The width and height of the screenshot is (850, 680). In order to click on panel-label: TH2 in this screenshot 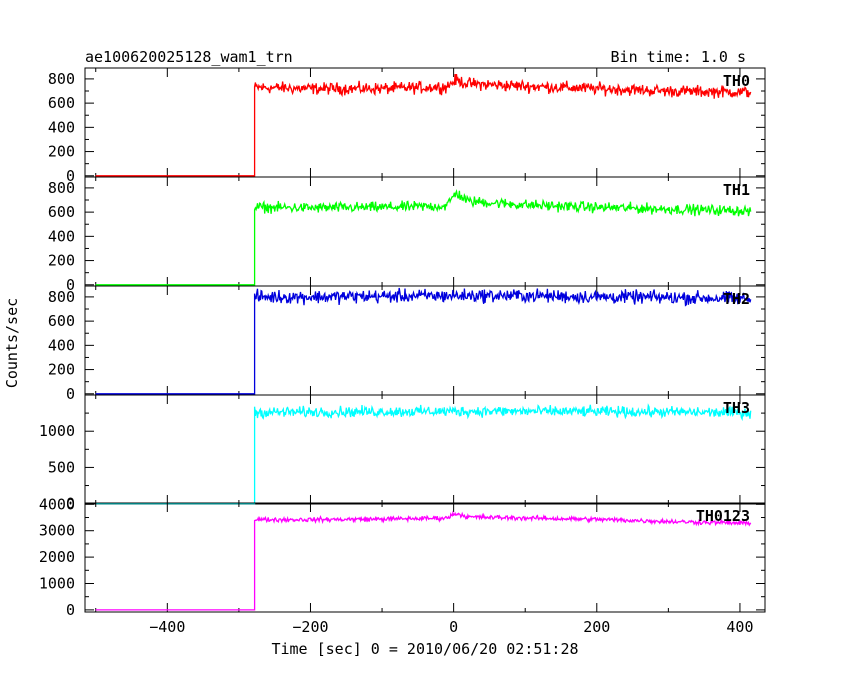, I will do `click(736, 299)`.